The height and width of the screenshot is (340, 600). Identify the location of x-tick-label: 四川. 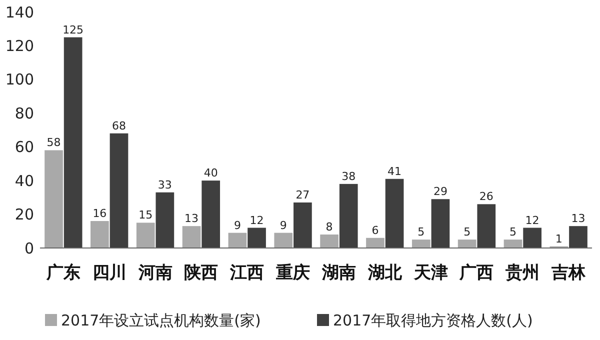
(109, 273).